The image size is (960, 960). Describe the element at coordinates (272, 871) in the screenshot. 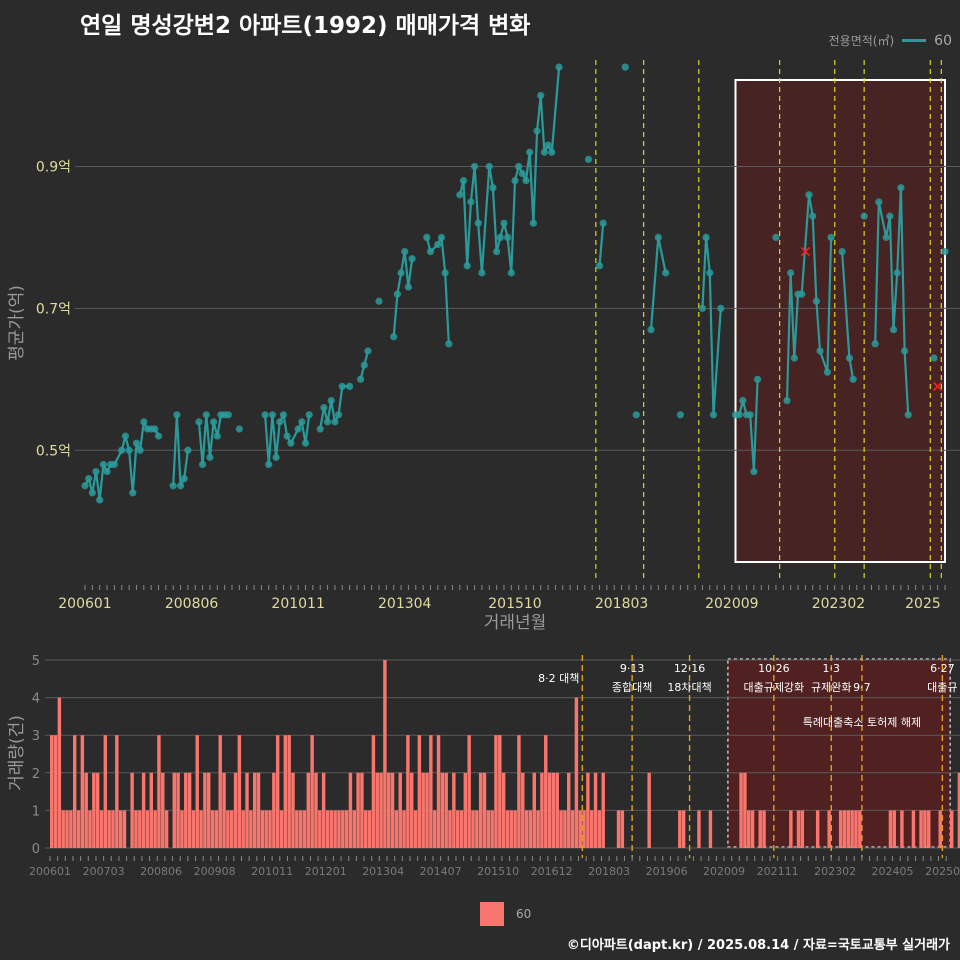

I see `bottom-x-tick-label: 201011` at that location.